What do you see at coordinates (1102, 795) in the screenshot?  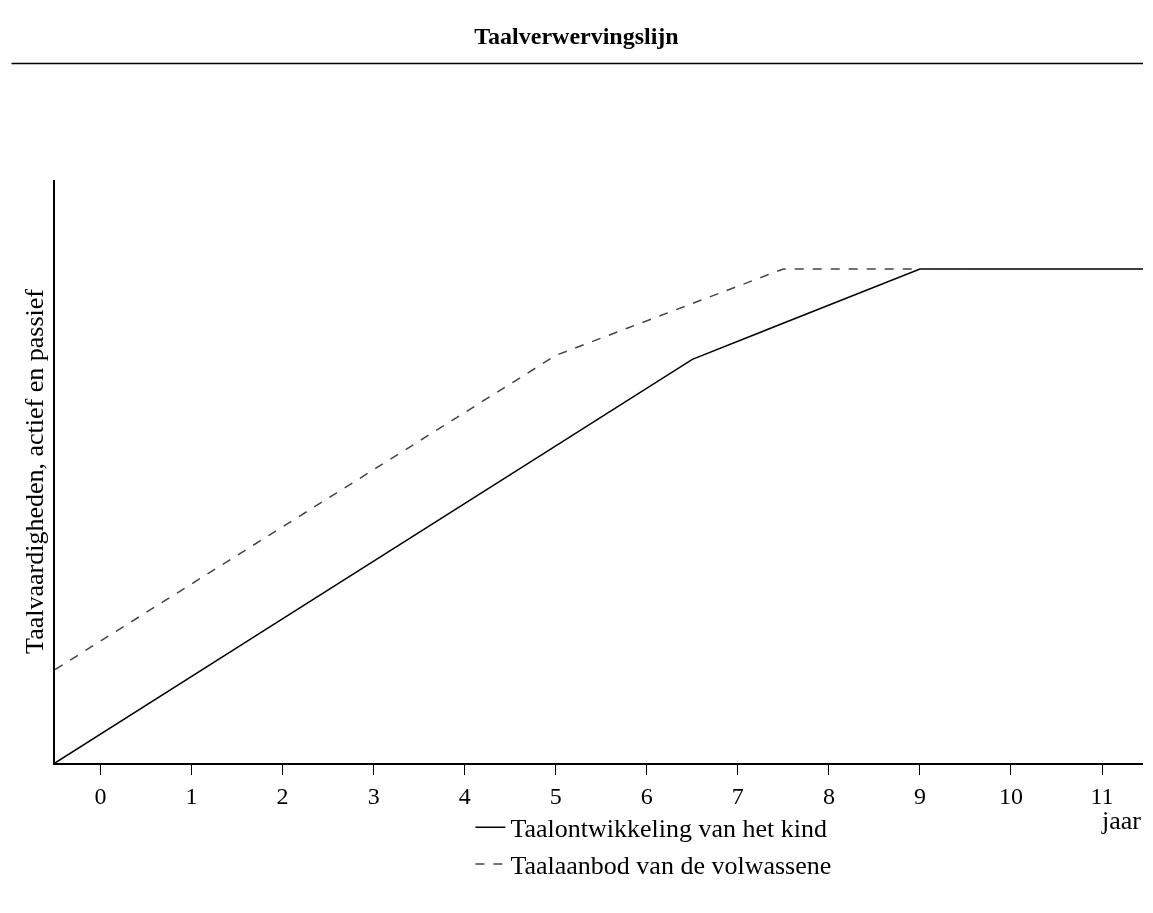 I see `x-tick-label: 11` at bounding box center [1102, 795].